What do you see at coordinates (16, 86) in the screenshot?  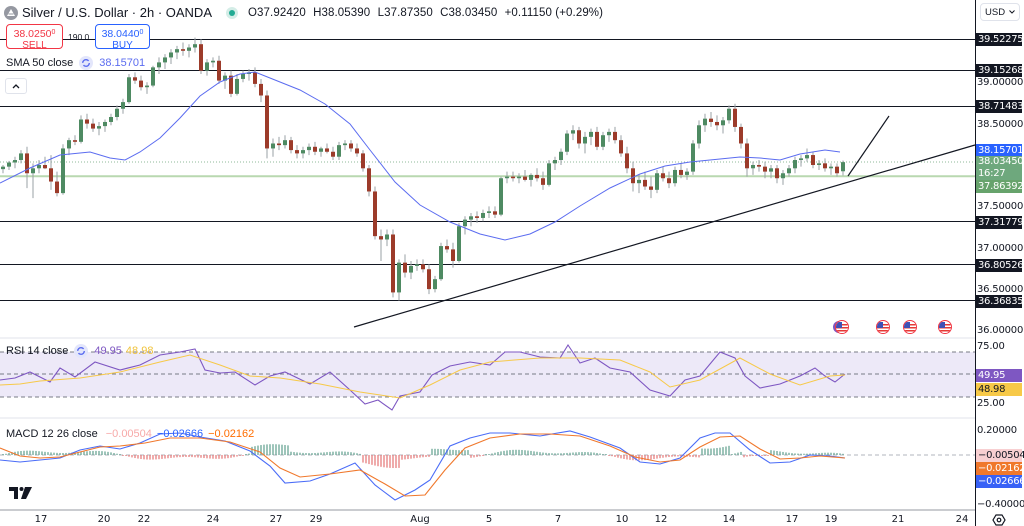 I see `collapse-legend-button` at bounding box center [16, 86].